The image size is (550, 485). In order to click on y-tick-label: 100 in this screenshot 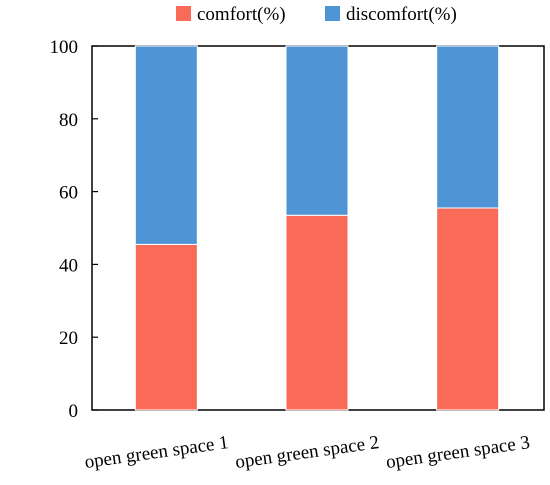, I will do `click(64, 47)`.